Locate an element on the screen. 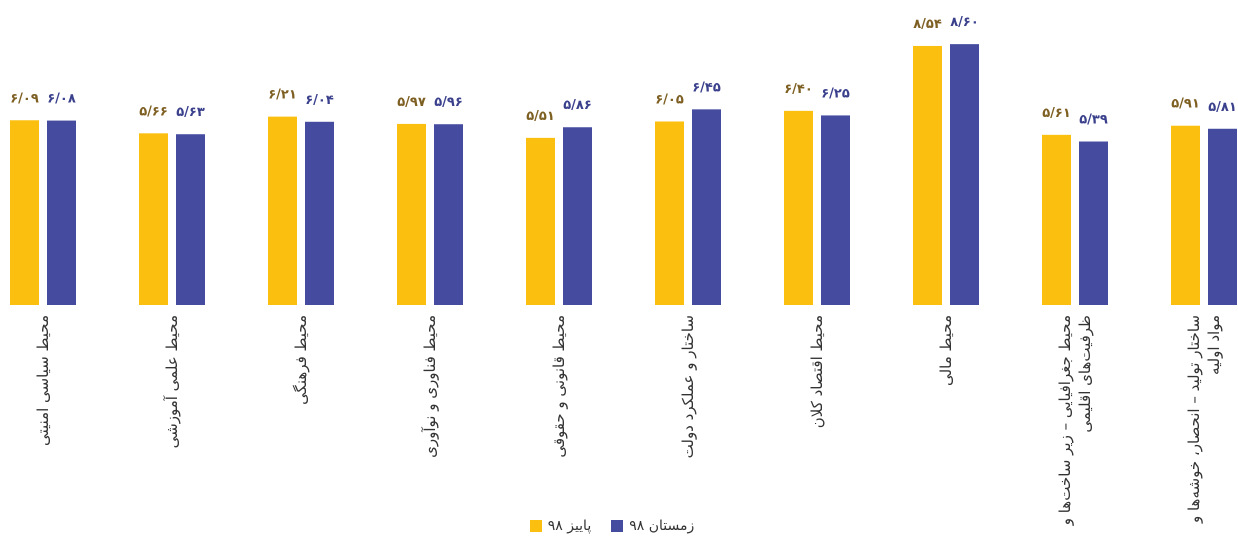  category-label-box: محیط علمی آموزشی is located at coordinates (172, 431).